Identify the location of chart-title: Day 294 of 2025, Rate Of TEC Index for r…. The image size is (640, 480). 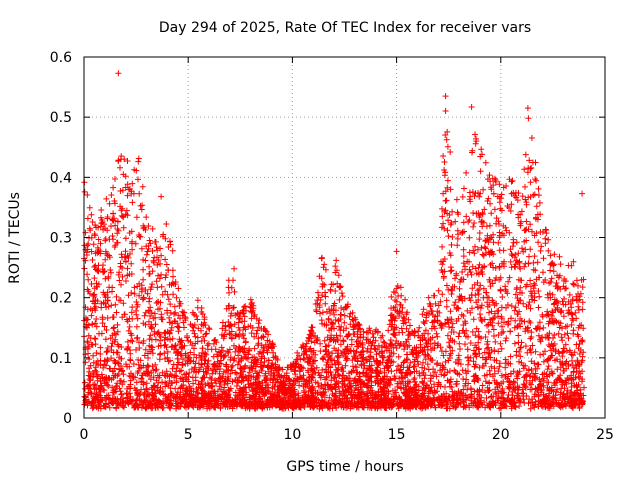
(345, 28).